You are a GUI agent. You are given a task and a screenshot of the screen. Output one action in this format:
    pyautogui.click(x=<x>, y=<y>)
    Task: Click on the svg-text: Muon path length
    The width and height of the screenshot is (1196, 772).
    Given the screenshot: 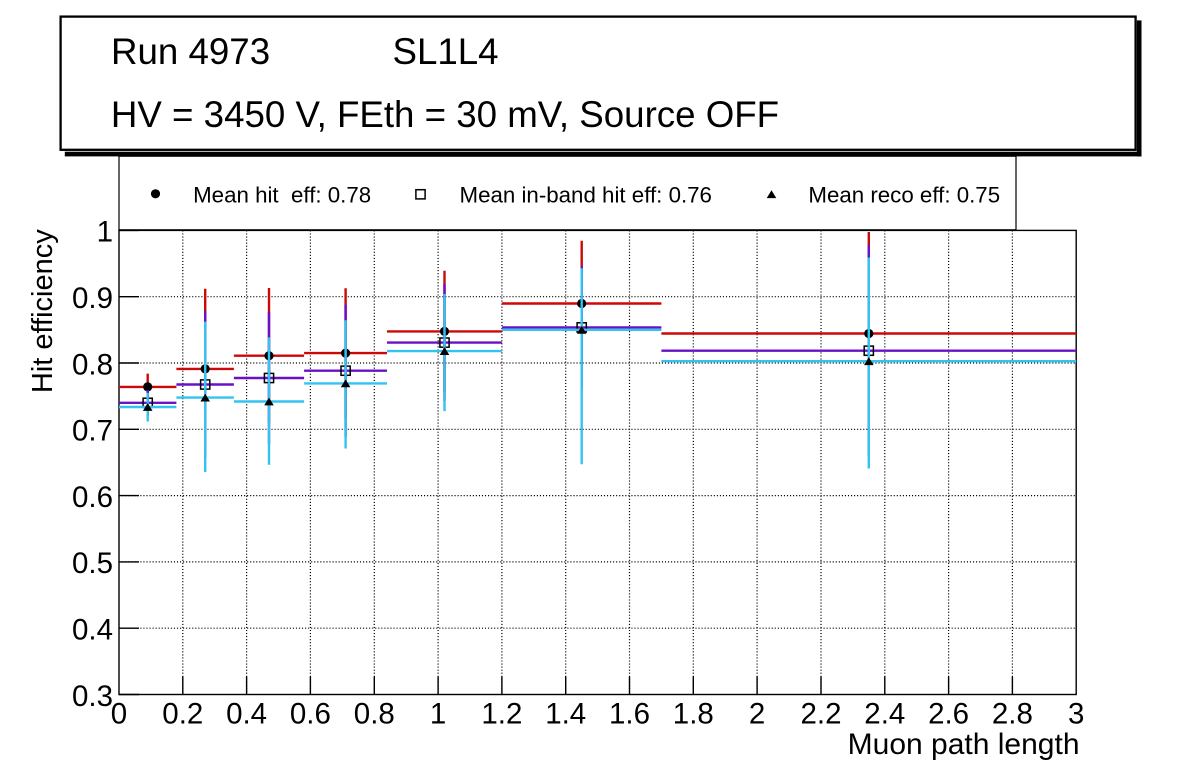 What is the action you would take?
    pyautogui.click(x=964, y=744)
    